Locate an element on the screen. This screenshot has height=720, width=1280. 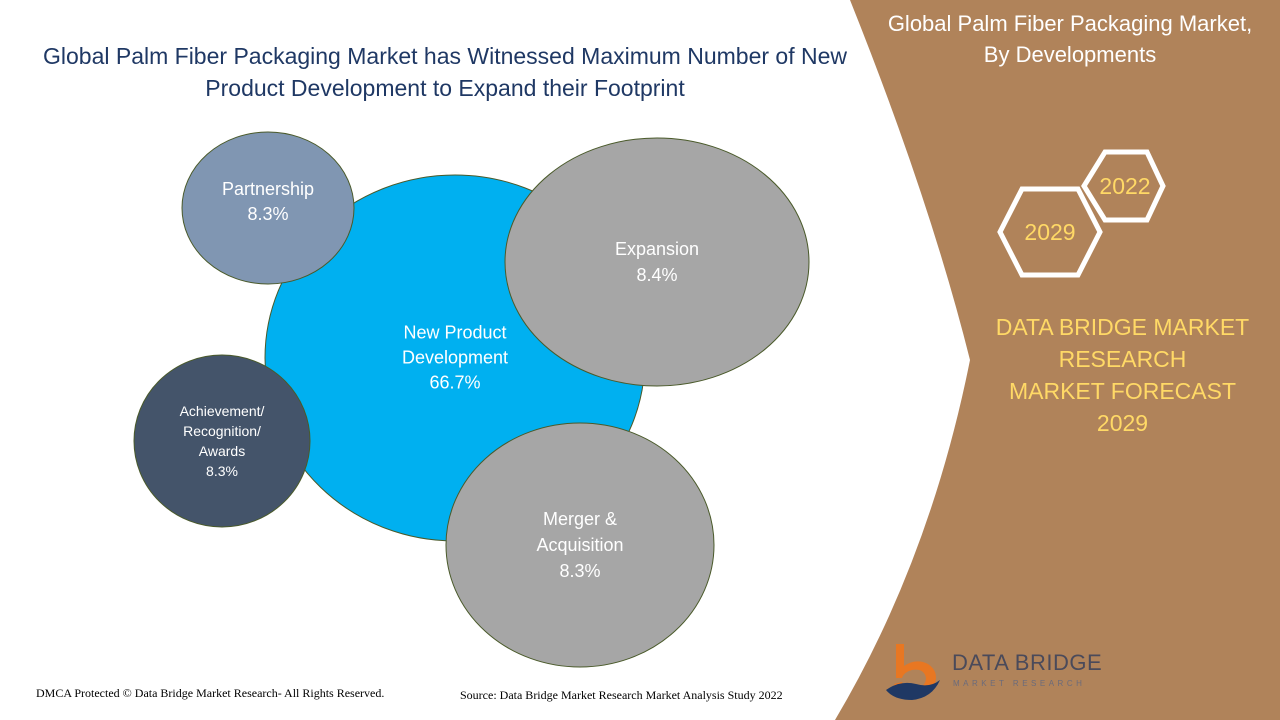
bubble-merger-acquisition is located at coordinates (580, 545).